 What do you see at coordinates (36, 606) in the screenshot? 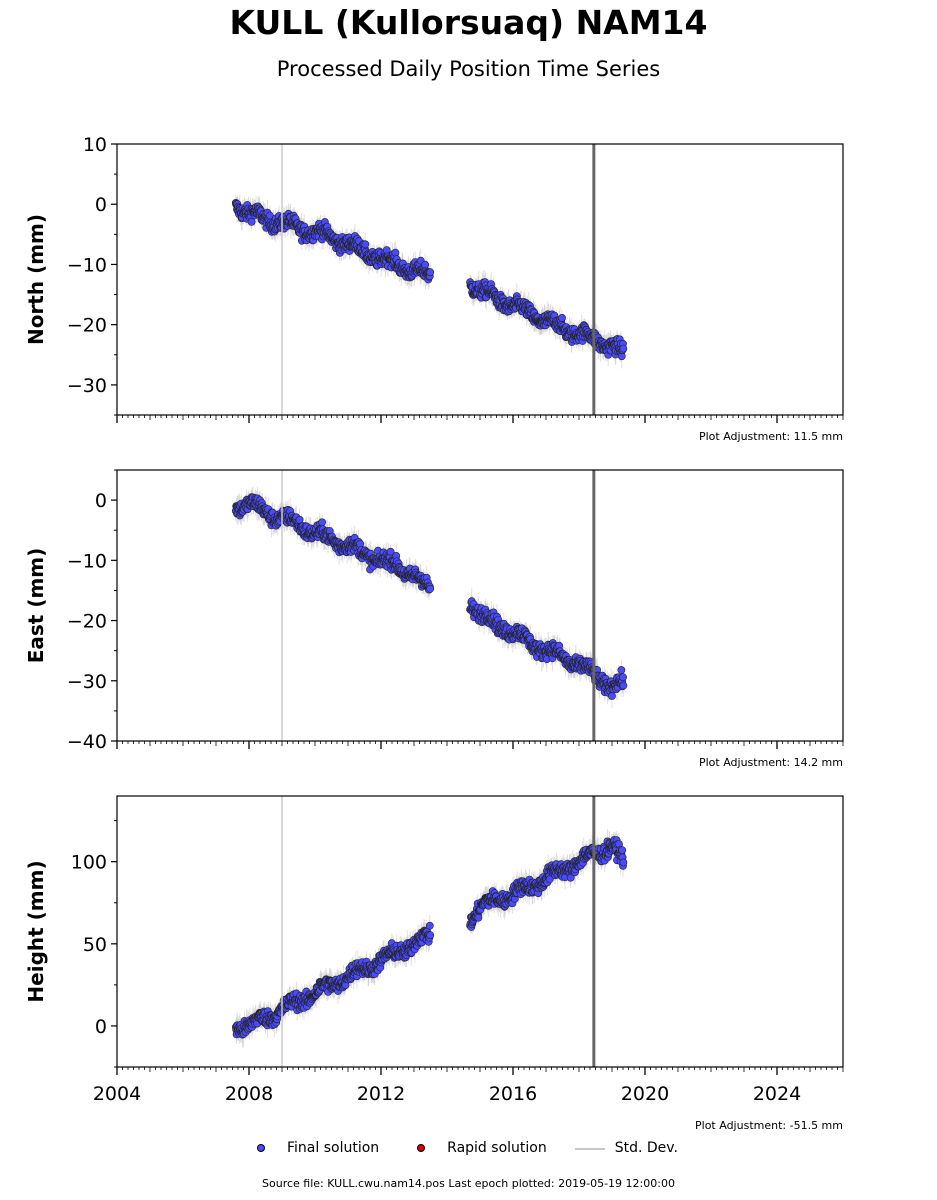
I see `y-axis-label: East (mm)` at bounding box center [36, 606].